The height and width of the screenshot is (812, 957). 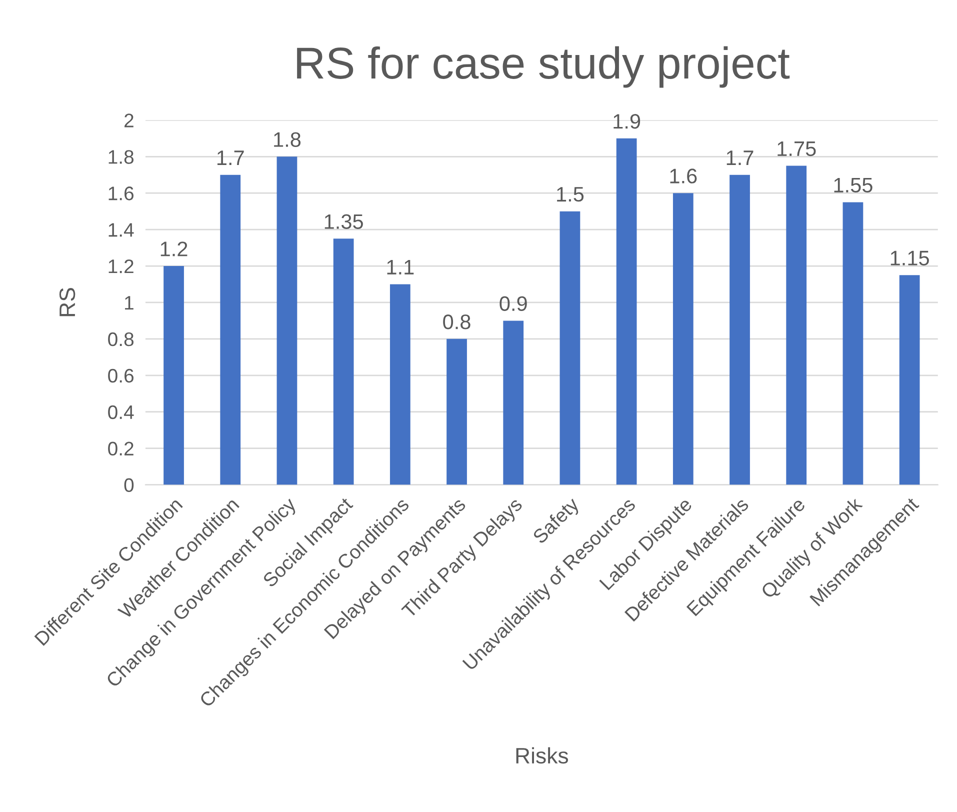 What do you see at coordinates (121, 193) in the screenshot?
I see `y-tick-label: 1.6` at bounding box center [121, 193].